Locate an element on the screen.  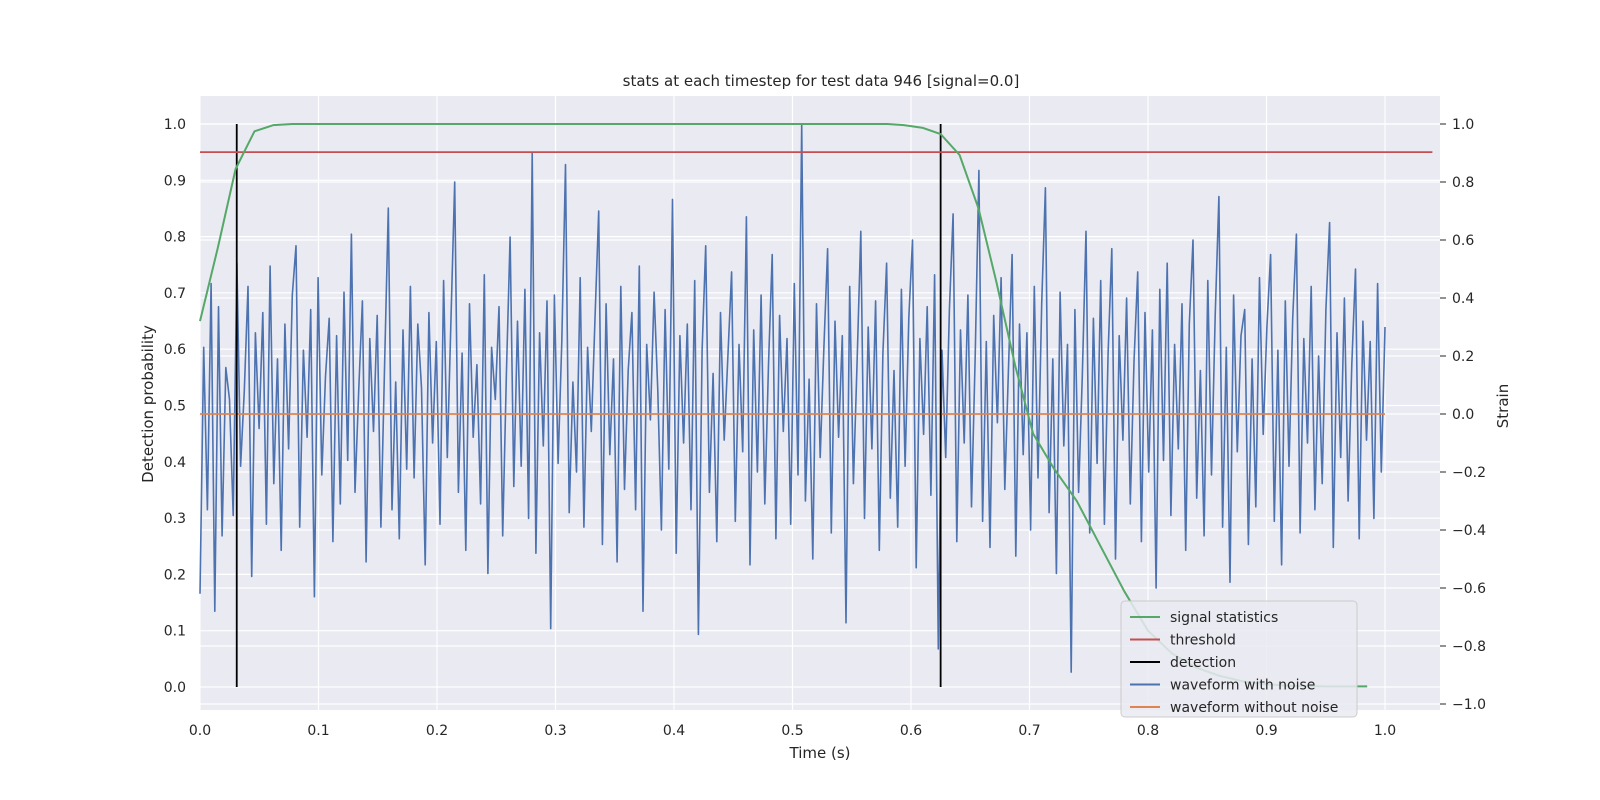
y2-axis-title: Strain is located at coordinates (1503, 406).